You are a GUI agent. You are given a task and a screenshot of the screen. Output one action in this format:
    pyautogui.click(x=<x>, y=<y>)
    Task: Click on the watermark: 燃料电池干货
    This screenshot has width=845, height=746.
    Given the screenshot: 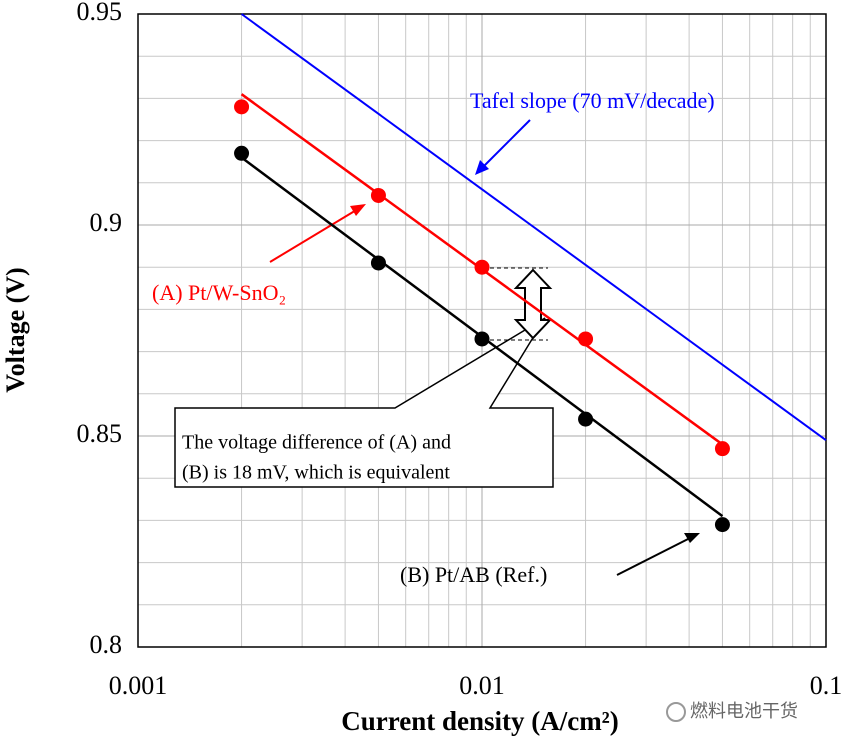 What is the action you would take?
    pyautogui.click(x=744, y=711)
    